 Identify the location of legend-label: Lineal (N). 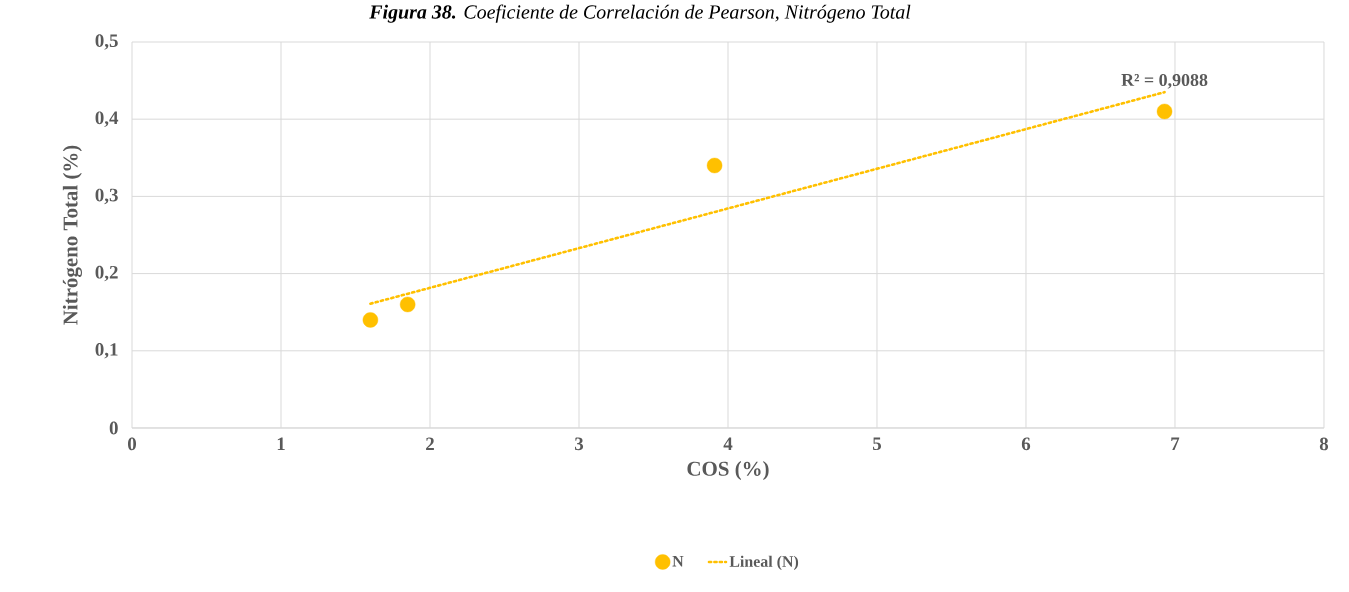
(764, 563).